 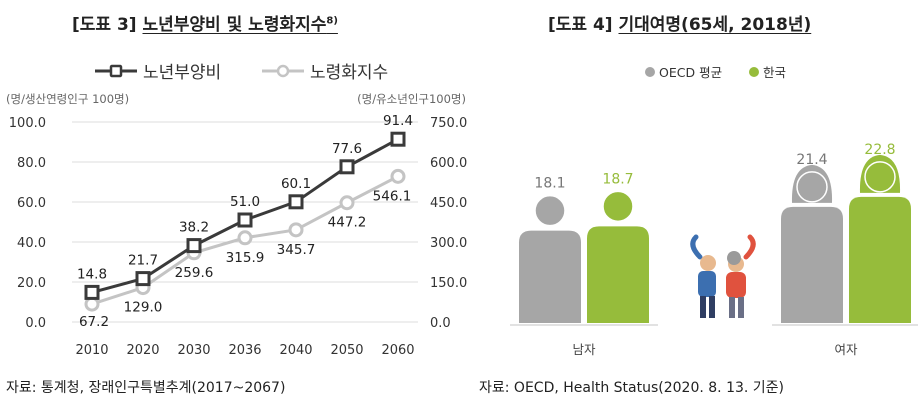 What do you see at coordinates (398, 121) in the screenshot?
I see `data-label: 91.4` at bounding box center [398, 121].